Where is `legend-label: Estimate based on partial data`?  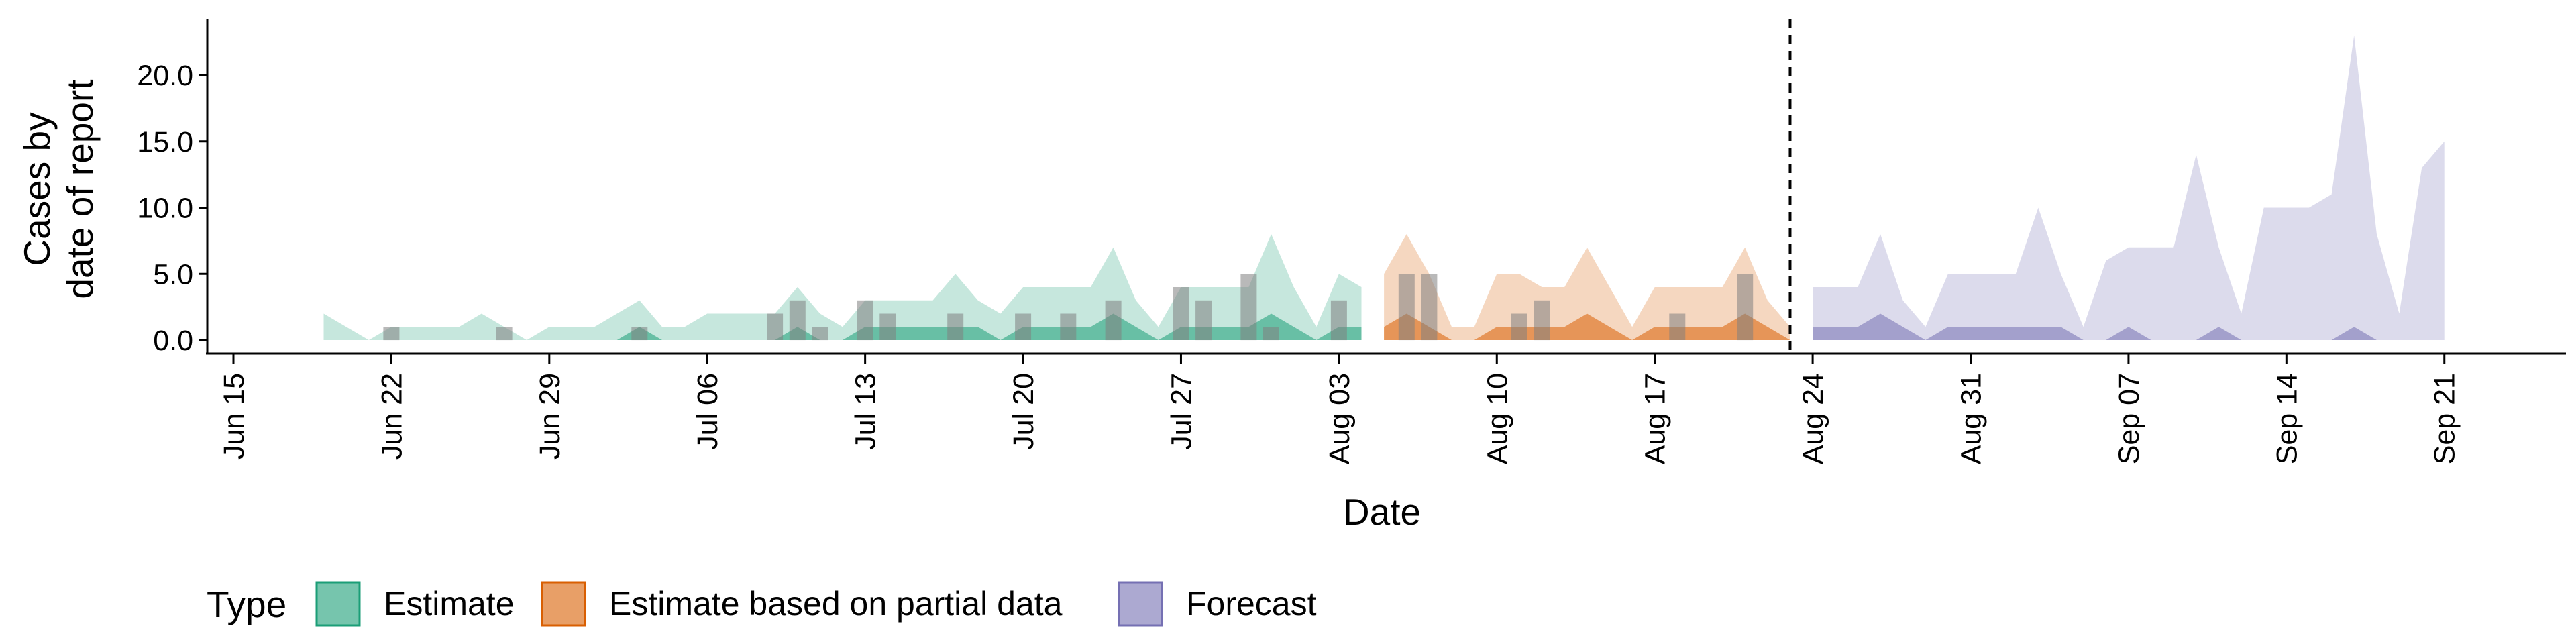
legend-label: Estimate based on partial data is located at coordinates (836, 604).